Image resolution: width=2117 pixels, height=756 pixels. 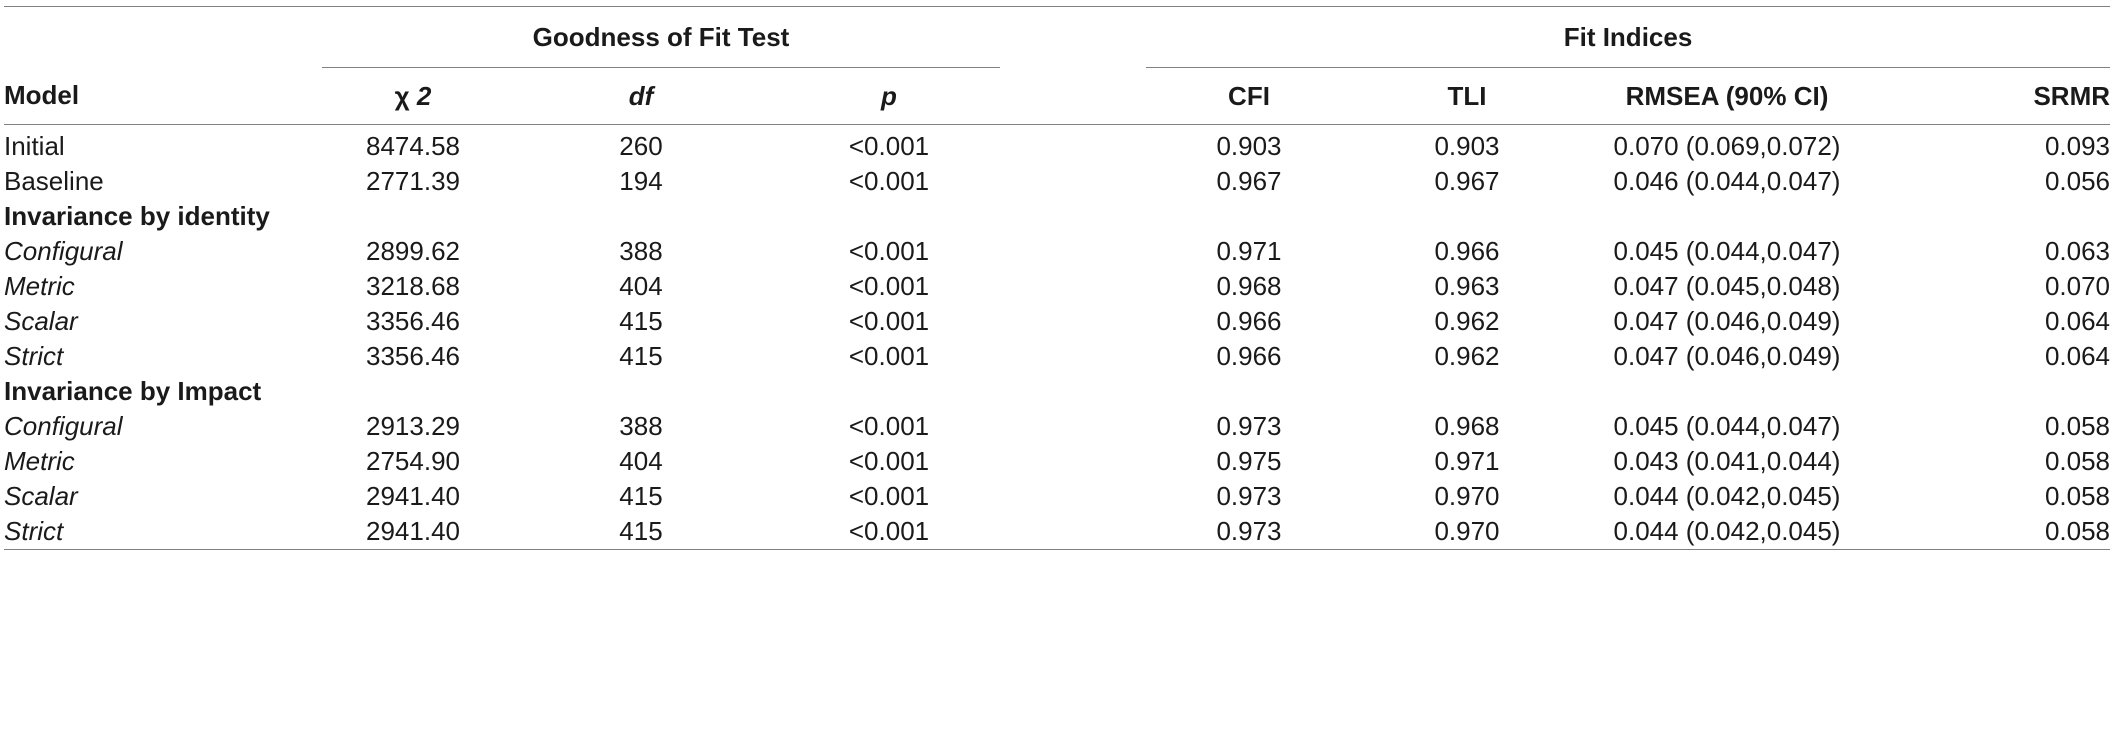 I want to click on cell-rmsea: 0.070 (0.069,0.072), so click(x=1727, y=146).